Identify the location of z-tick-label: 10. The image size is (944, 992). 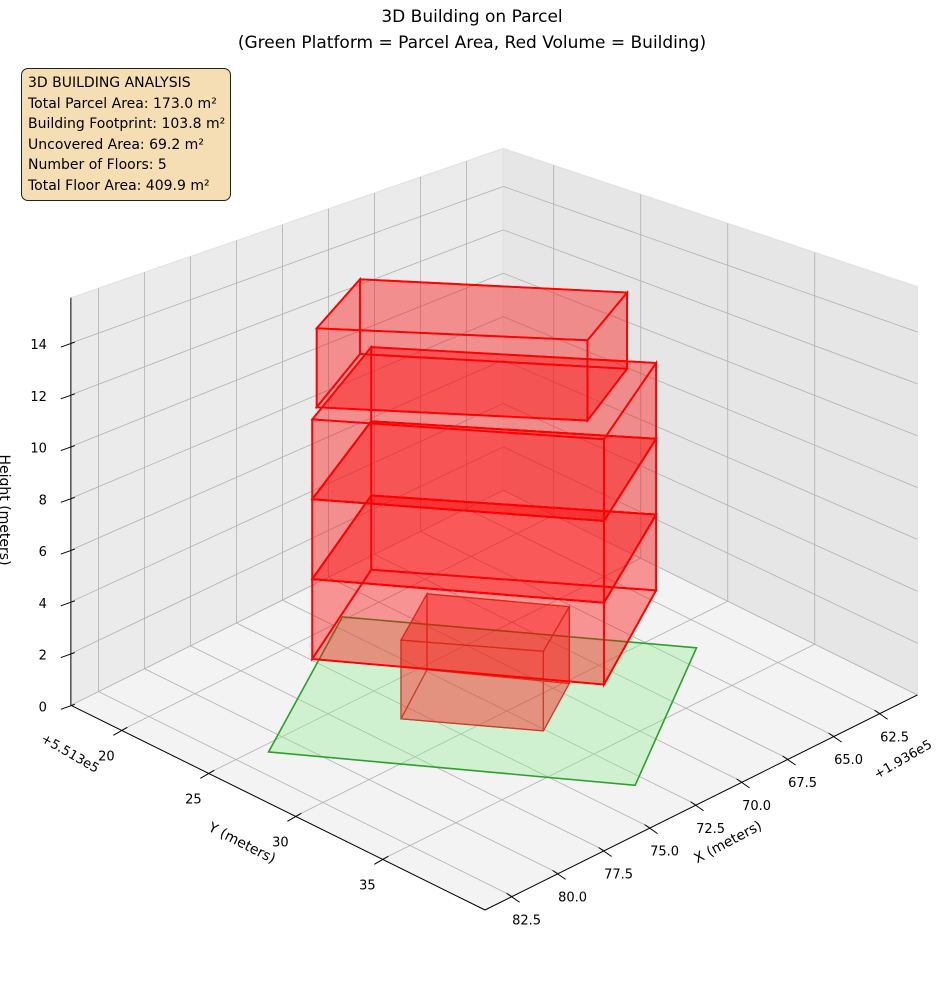
(38, 449).